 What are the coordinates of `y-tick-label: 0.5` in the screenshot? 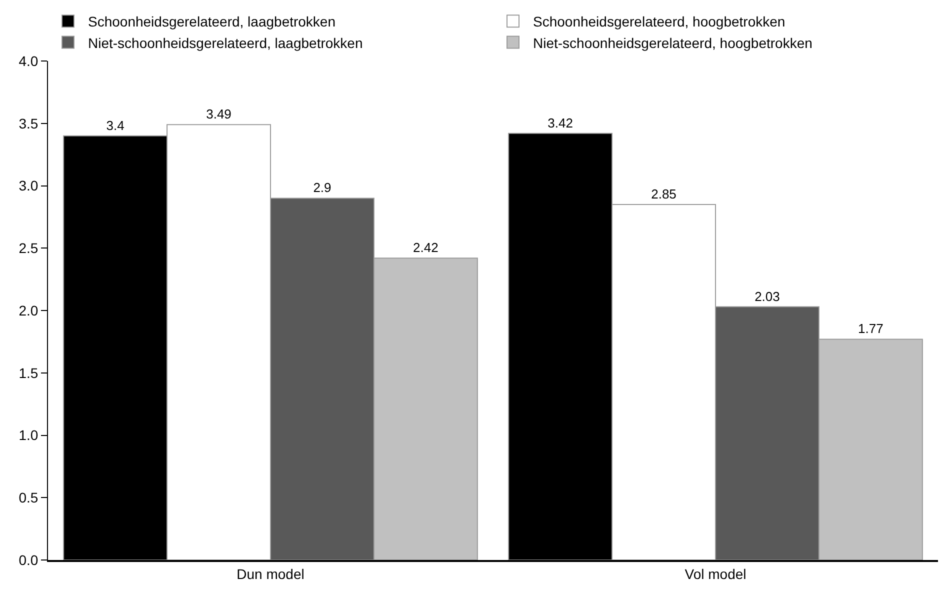 It's located at (28, 498).